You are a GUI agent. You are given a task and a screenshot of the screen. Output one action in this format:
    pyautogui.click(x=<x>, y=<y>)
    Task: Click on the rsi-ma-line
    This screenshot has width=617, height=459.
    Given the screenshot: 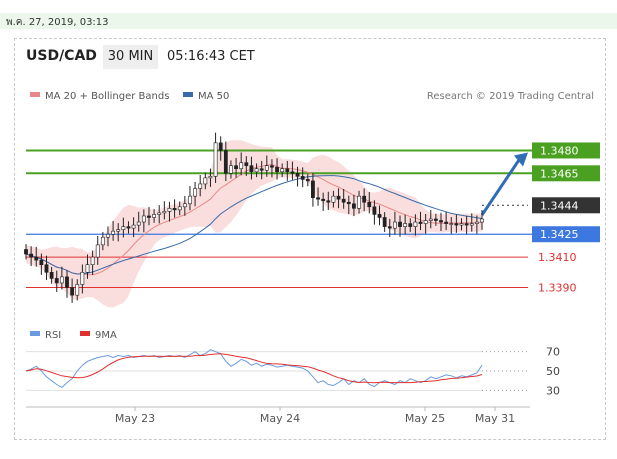 What is the action you would take?
    pyautogui.click(x=254, y=368)
    